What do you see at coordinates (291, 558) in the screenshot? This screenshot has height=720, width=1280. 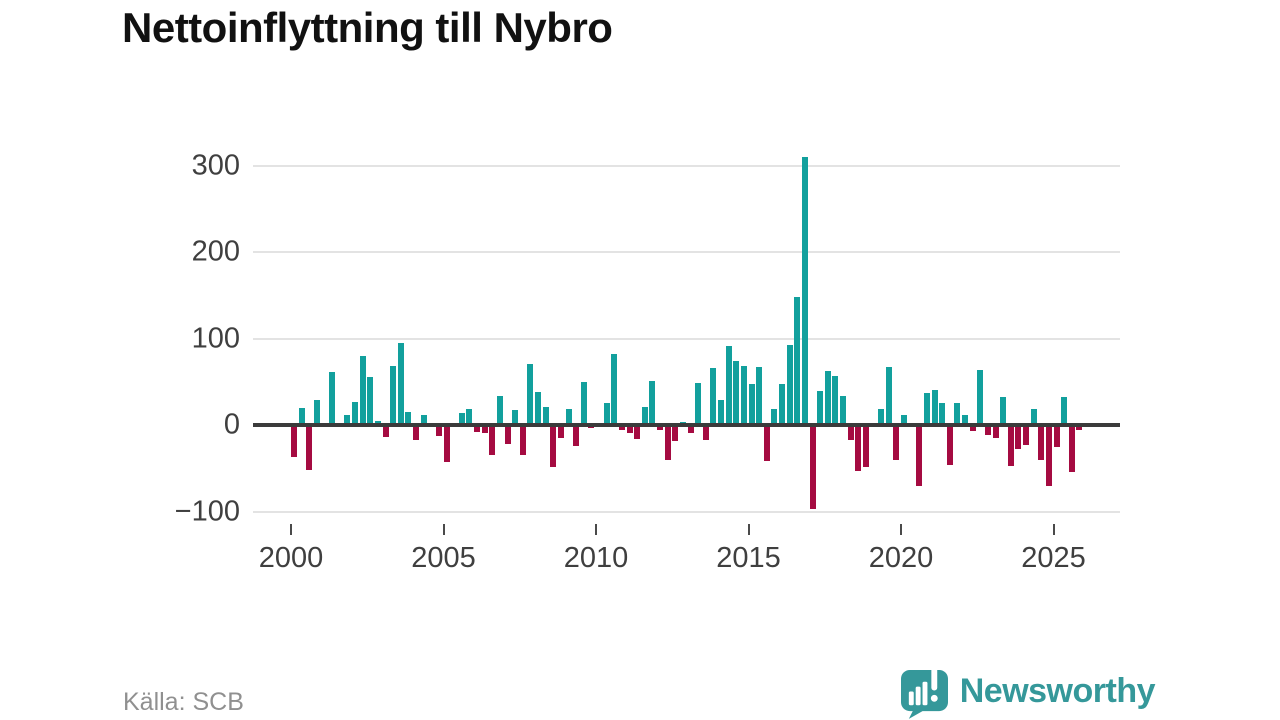 I see `x-axis-tick-label: 2000` at bounding box center [291, 558].